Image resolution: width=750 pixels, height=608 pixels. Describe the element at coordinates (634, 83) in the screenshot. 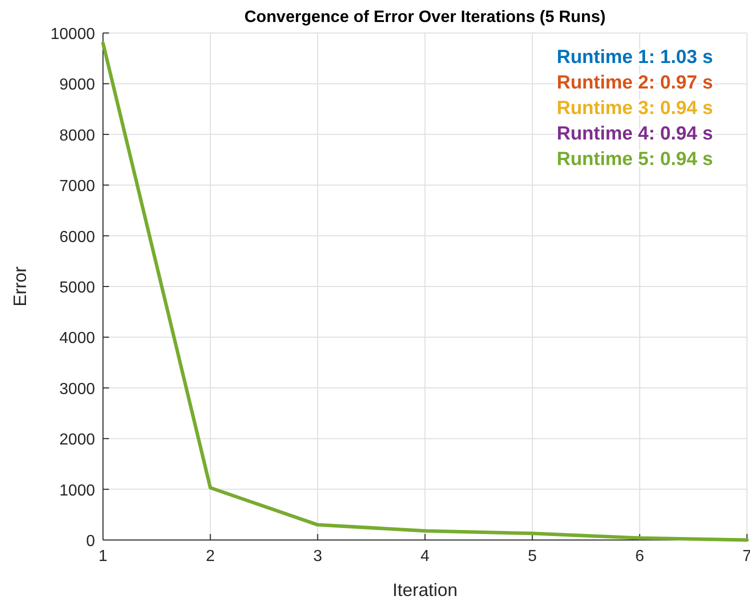

I see `legend-label: Runtime 2: 0.97 s` at that location.